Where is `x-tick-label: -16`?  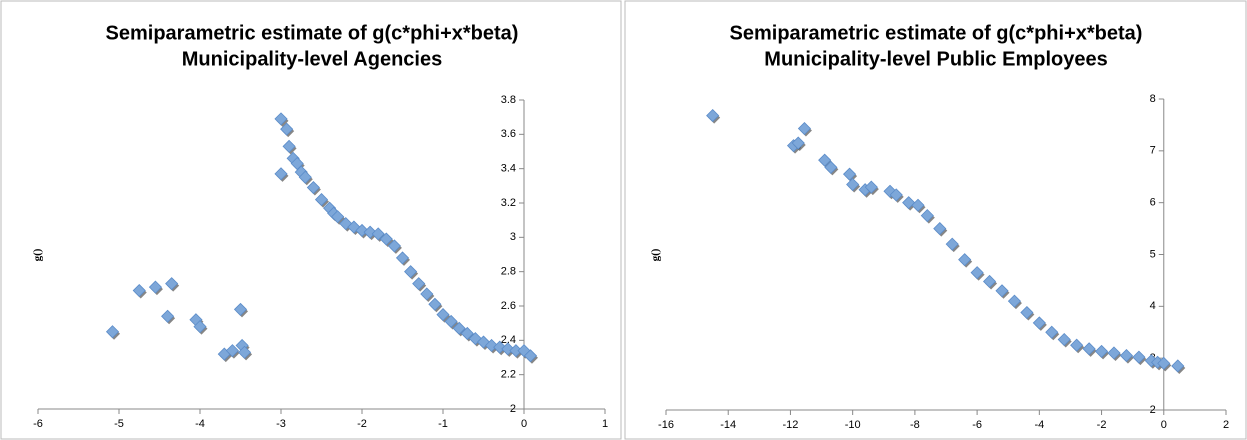 x-tick-label: -16 is located at coordinates (666, 425).